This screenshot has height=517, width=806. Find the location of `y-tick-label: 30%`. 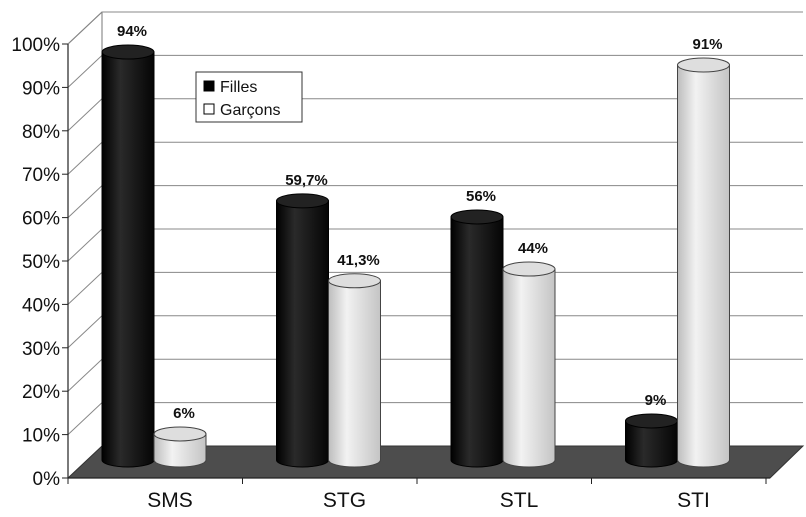

y-tick-label: 30% is located at coordinates (41, 349).